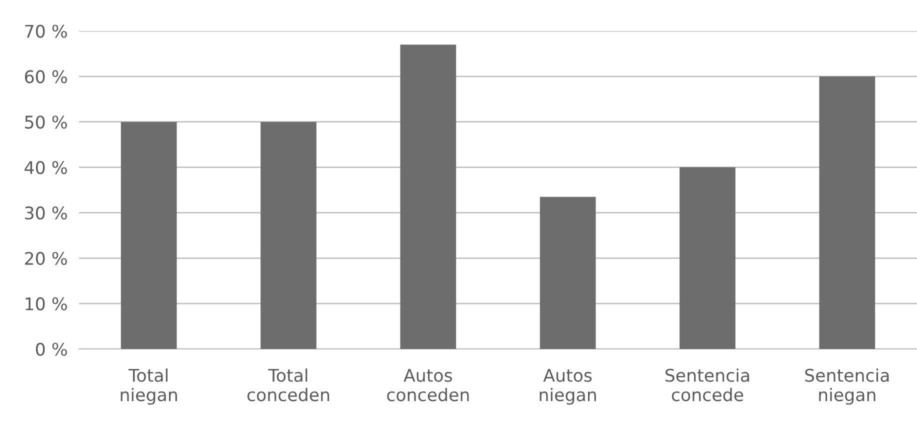 This screenshot has height=422, width=917. Describe the element at coordinates (51, 349) in the screenshot. I see `y-tick-label: 0 %` at that location.